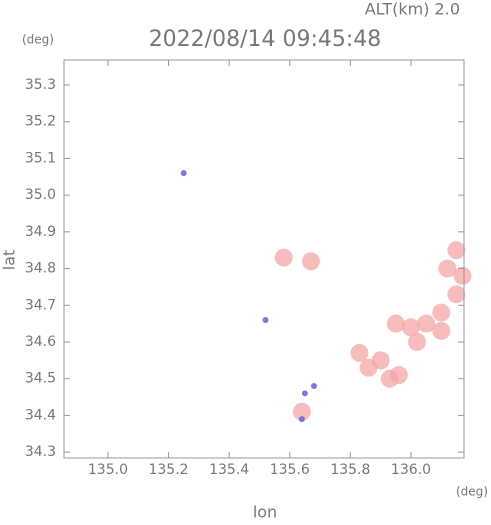 Image resolution: width=491 pixels, height=525 pixels. I want to click on y-tick-label: 35.3, so click(40, 85).